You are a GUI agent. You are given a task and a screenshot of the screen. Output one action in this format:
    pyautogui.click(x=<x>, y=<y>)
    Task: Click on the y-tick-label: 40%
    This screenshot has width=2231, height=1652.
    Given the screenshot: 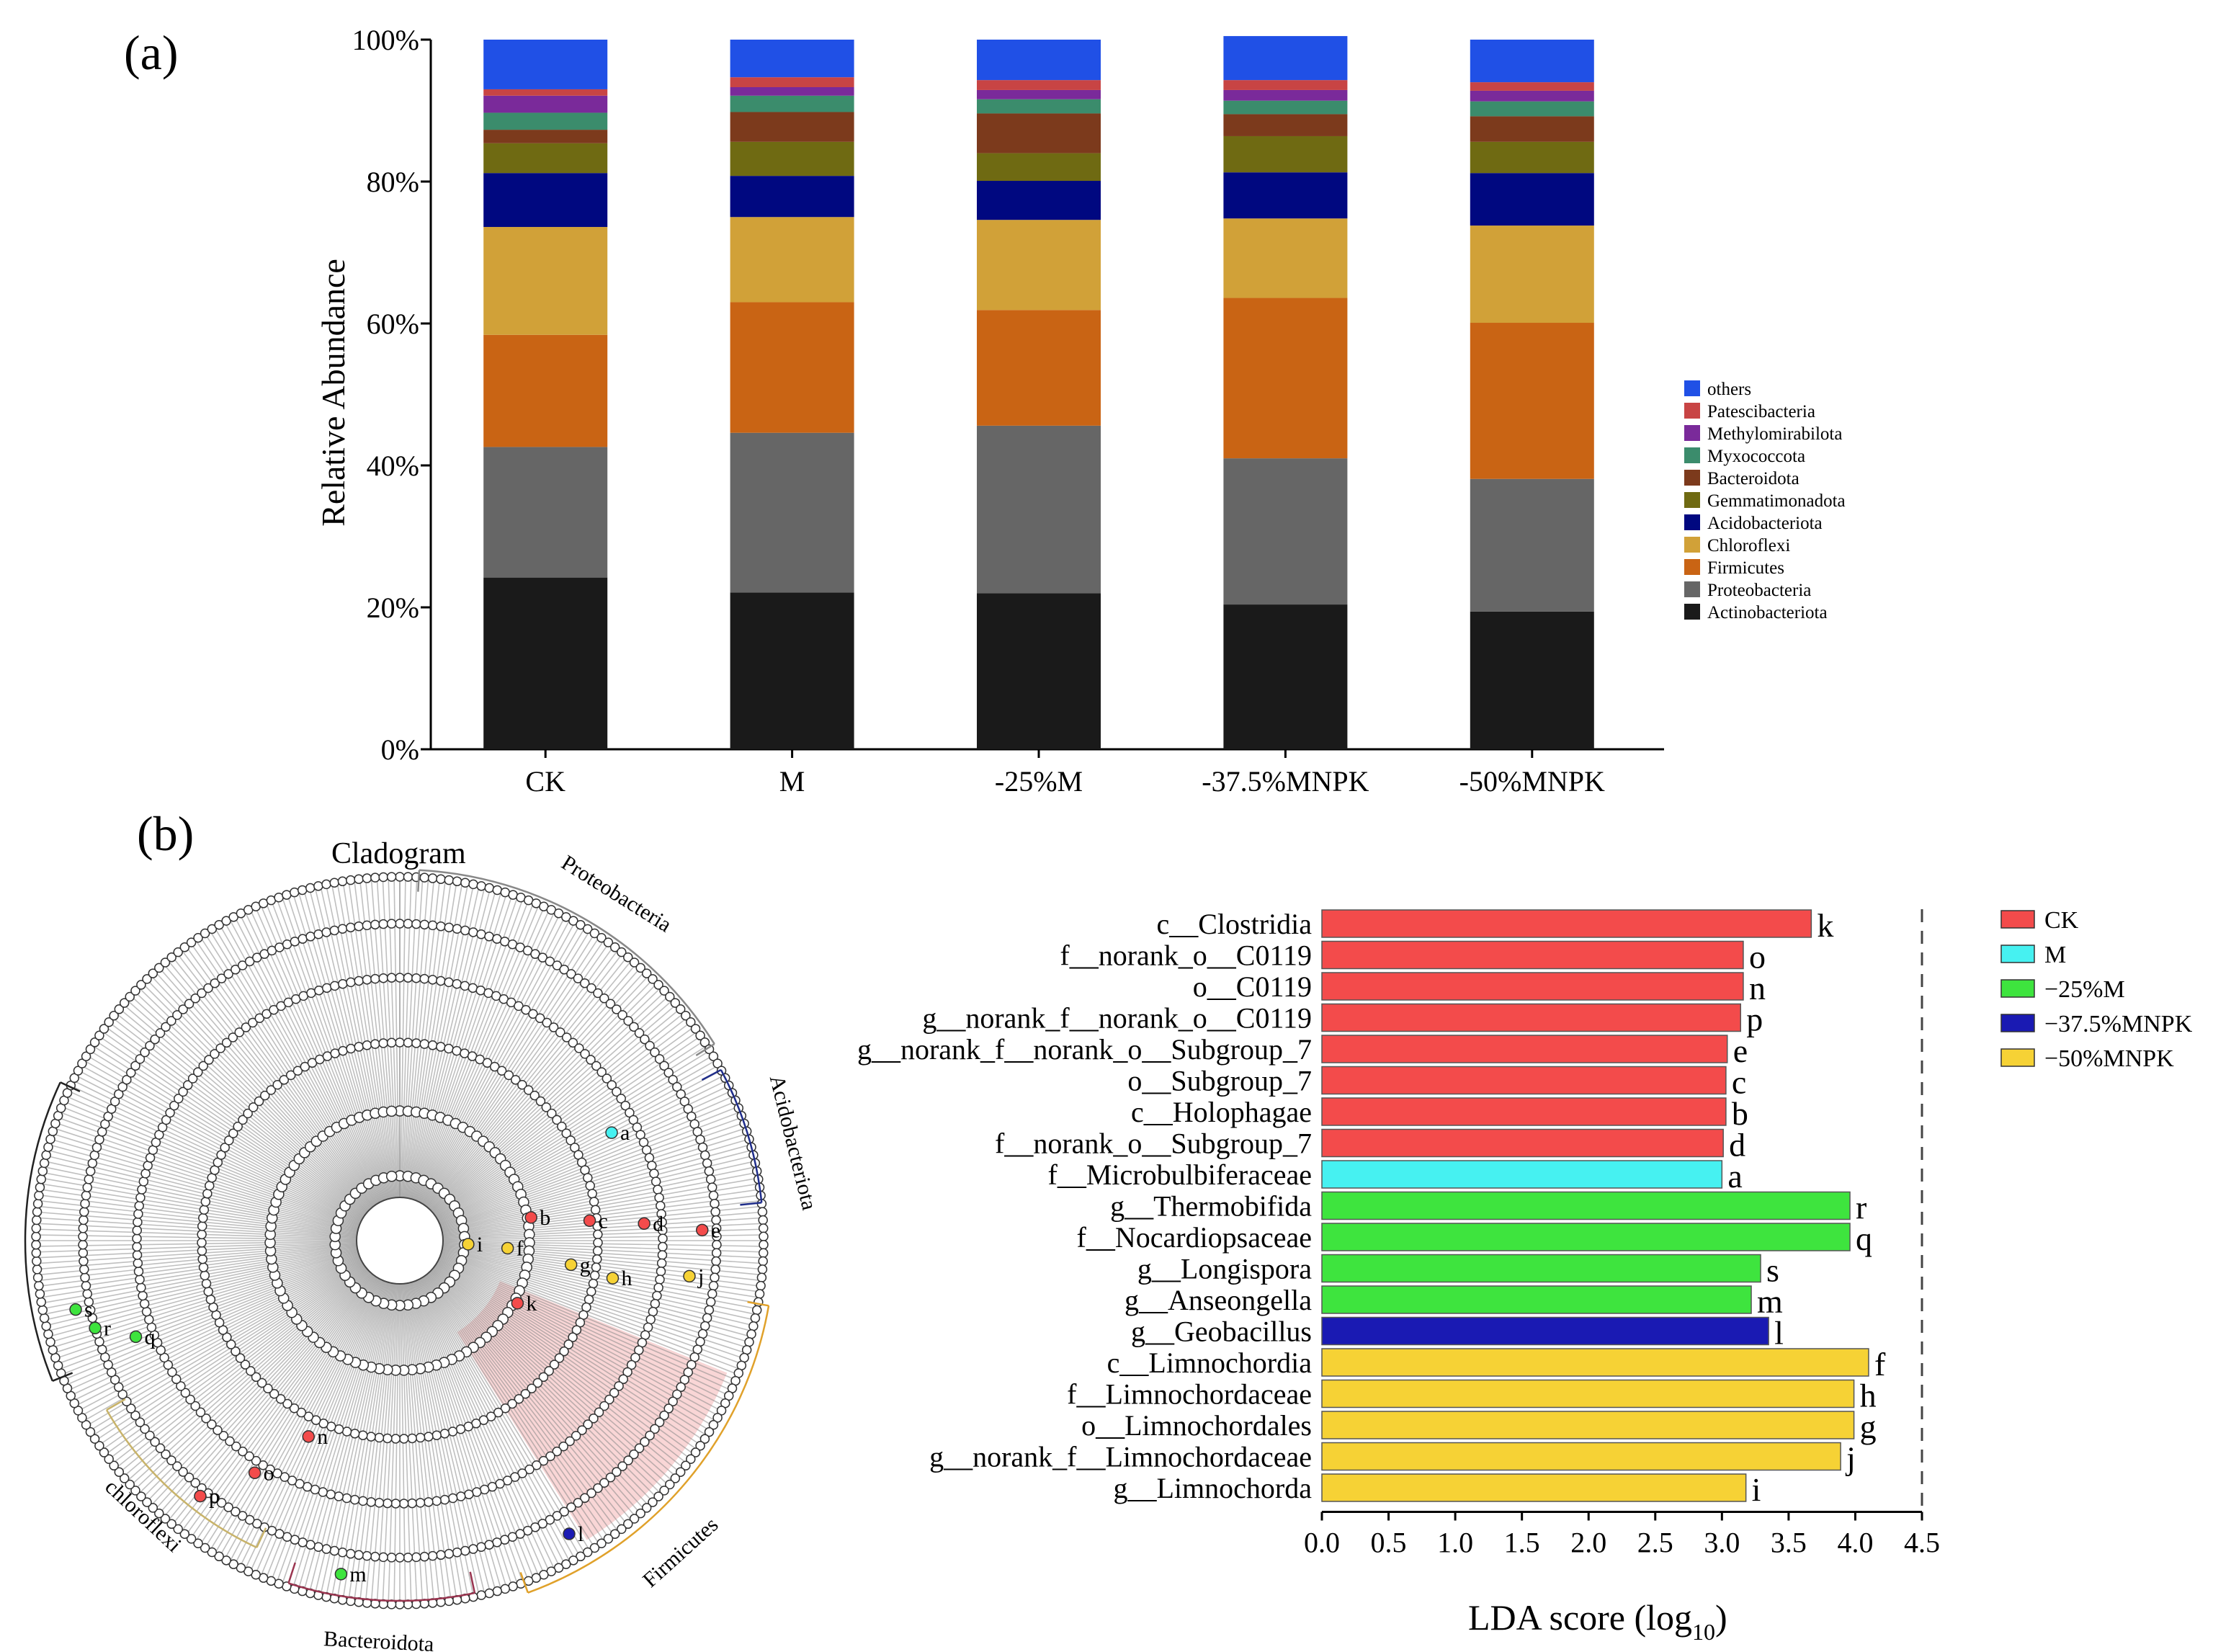 What is the action you would take?
    pyautogui.click(x=393, y=466)
    